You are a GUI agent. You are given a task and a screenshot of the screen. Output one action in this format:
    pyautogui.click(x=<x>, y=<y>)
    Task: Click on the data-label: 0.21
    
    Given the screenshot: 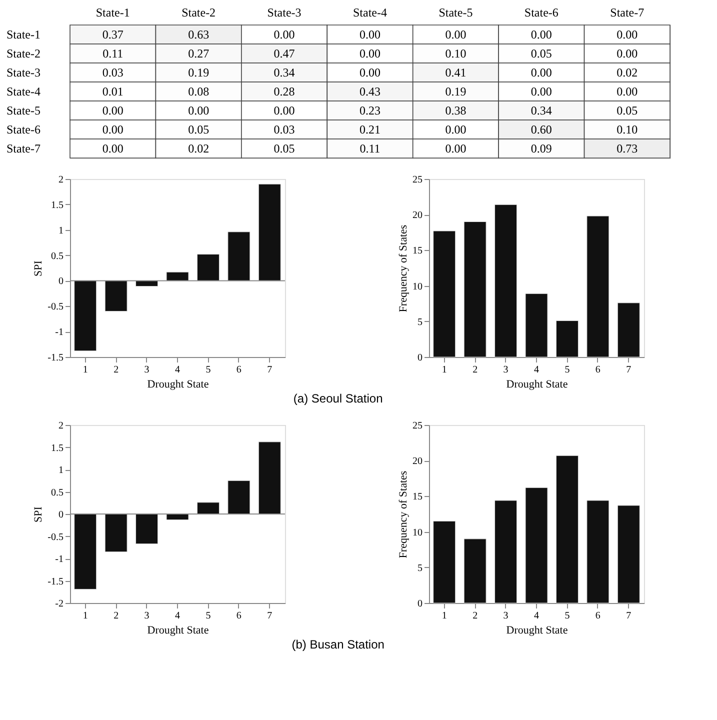 What is the action you would take?
    pyautogui.click(x=370, y=129)
    